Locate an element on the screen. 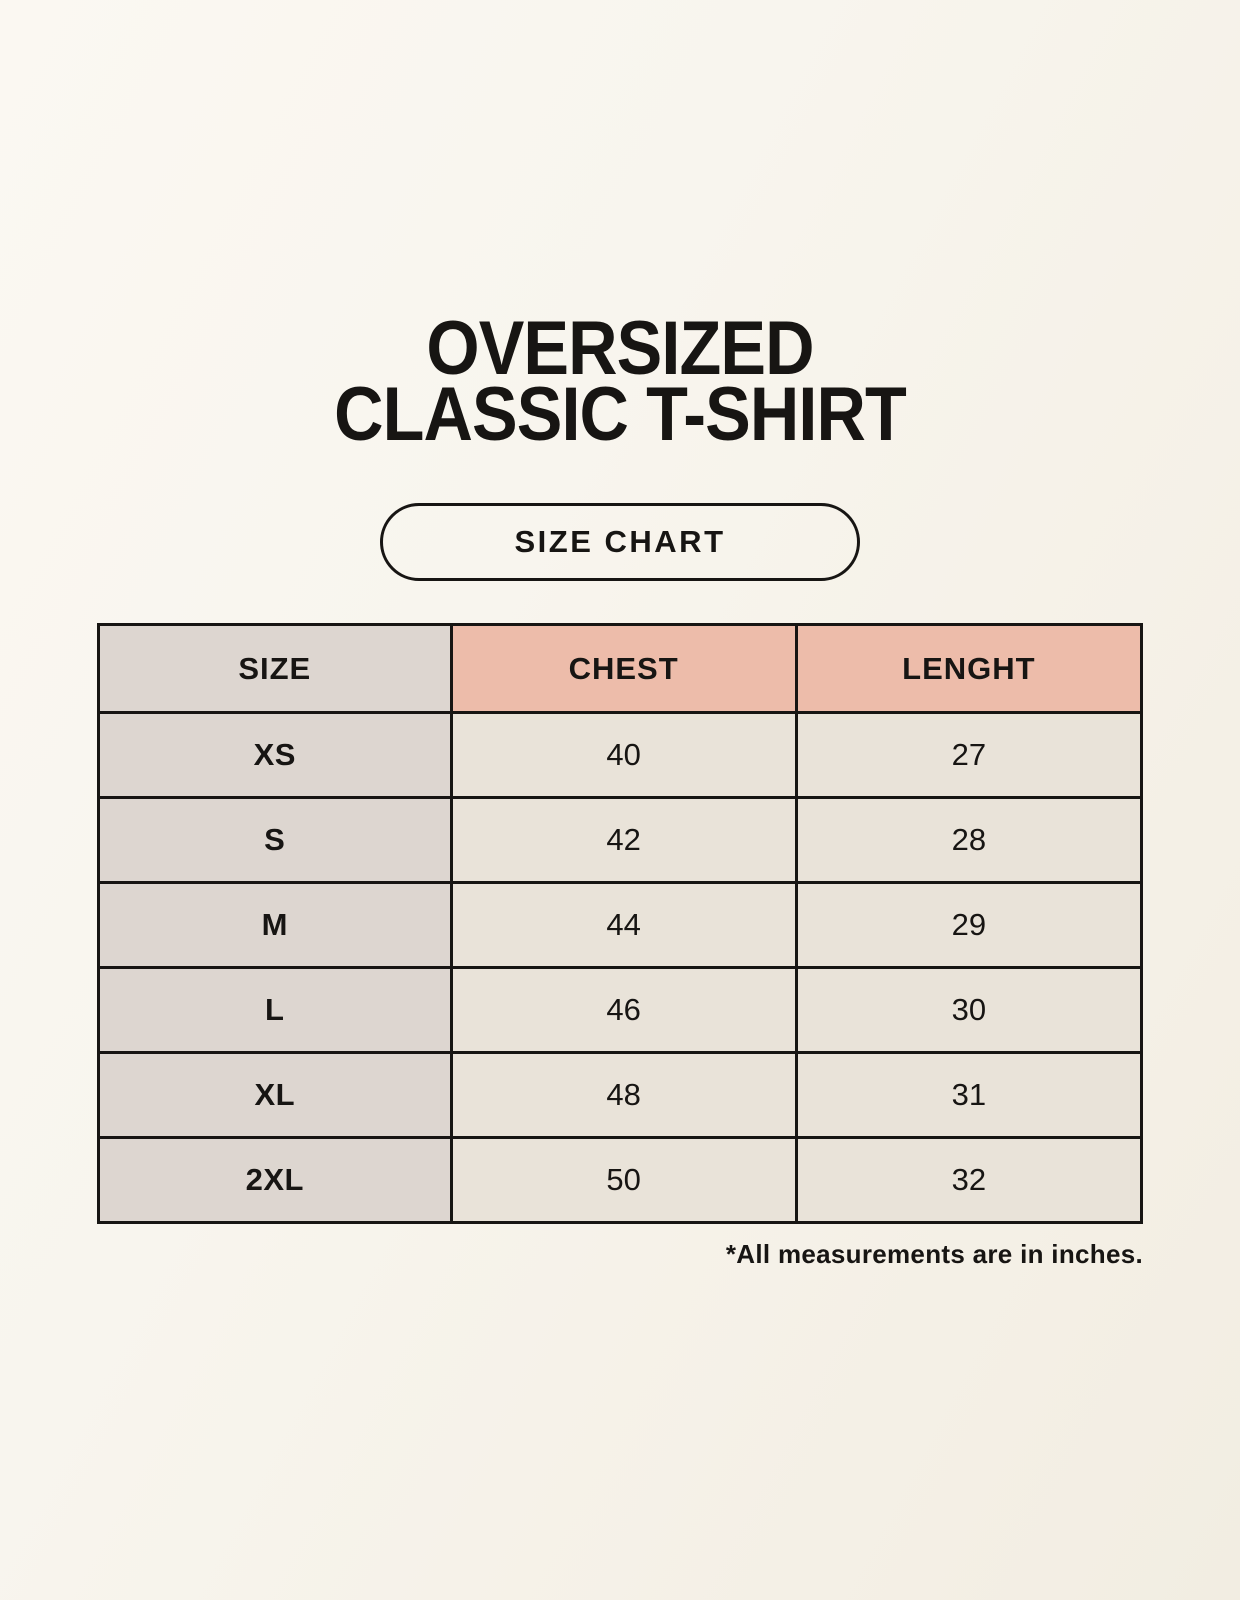 This screenshot has width=1240, height=1600. size-cell: L is located at coordinates (275, 1010).